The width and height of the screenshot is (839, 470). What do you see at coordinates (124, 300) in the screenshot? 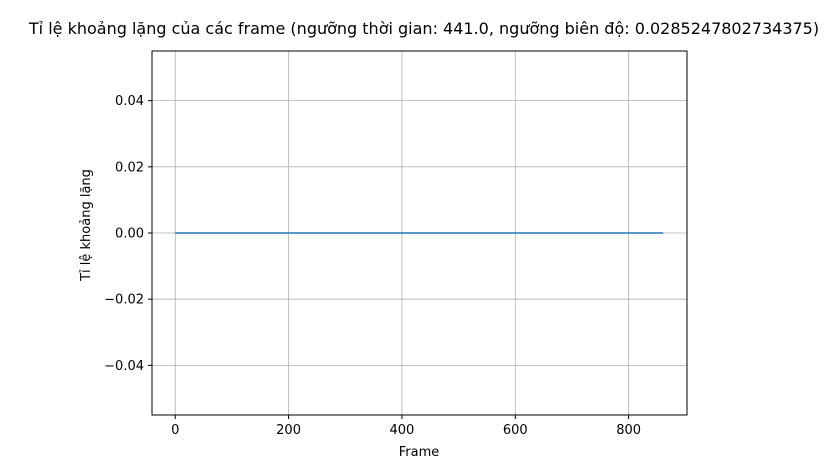
I see `y-tick-label: −0.02` at bounding box center [124, 300].